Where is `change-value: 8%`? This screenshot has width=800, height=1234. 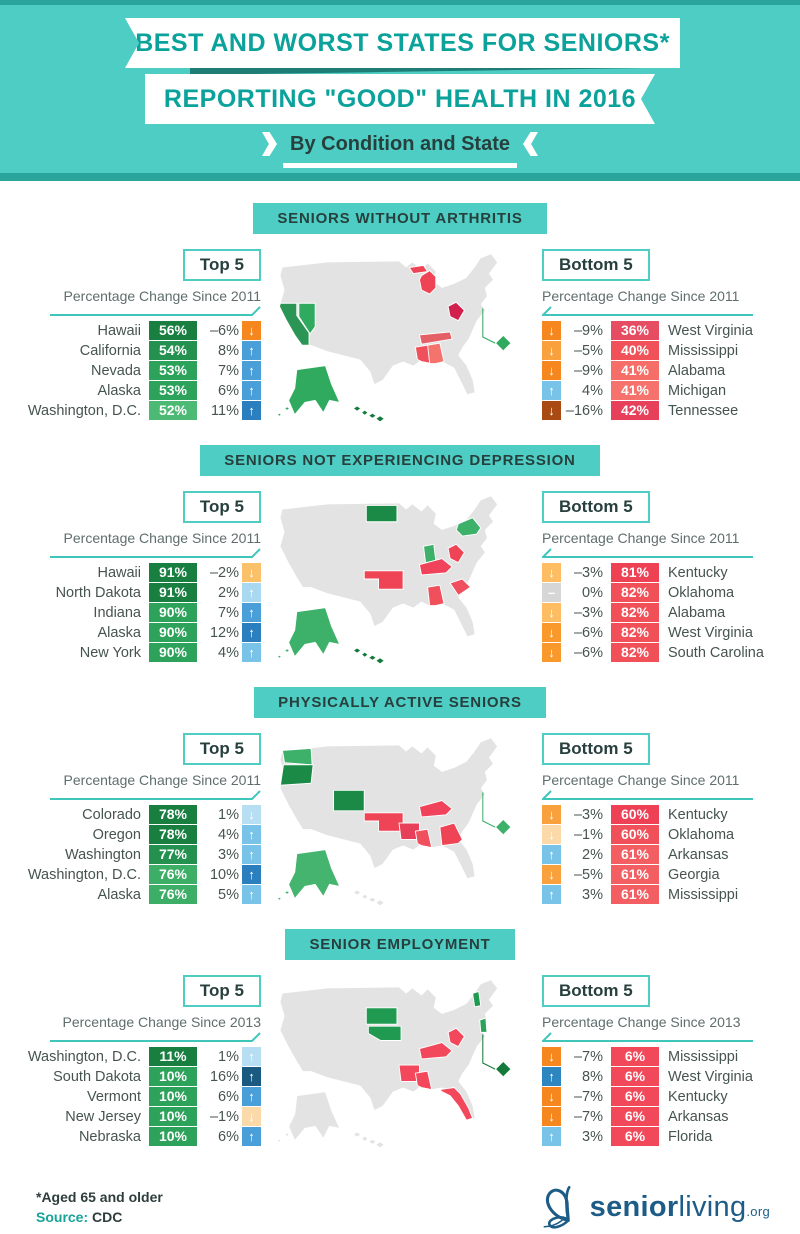 change-value: 8% is located at coordinates (592, 1076).